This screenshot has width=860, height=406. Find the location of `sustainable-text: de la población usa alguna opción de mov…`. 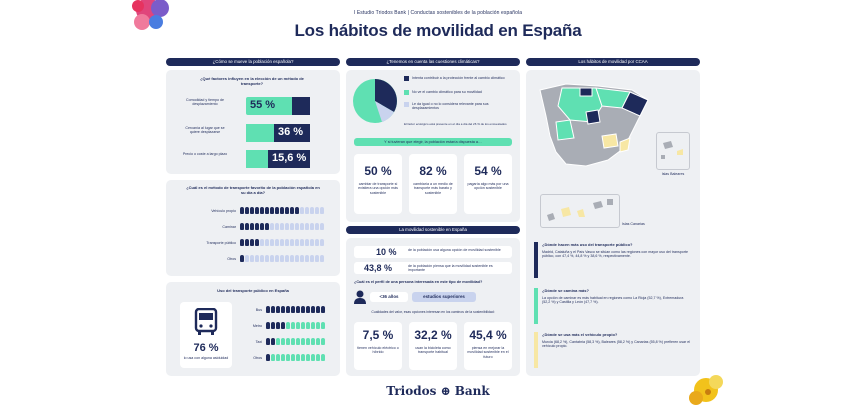

sustainable-text: de la población usa alguna opción de mov… is located at coordinates (454, 250).